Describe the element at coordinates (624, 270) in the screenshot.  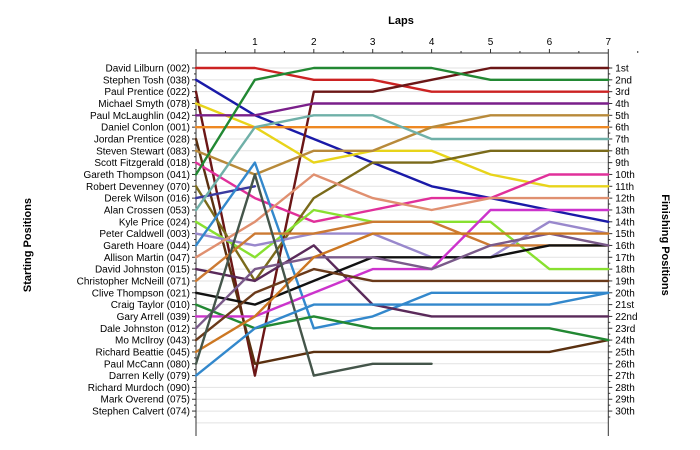
I see `finishing-position-label: 18th` at that location.